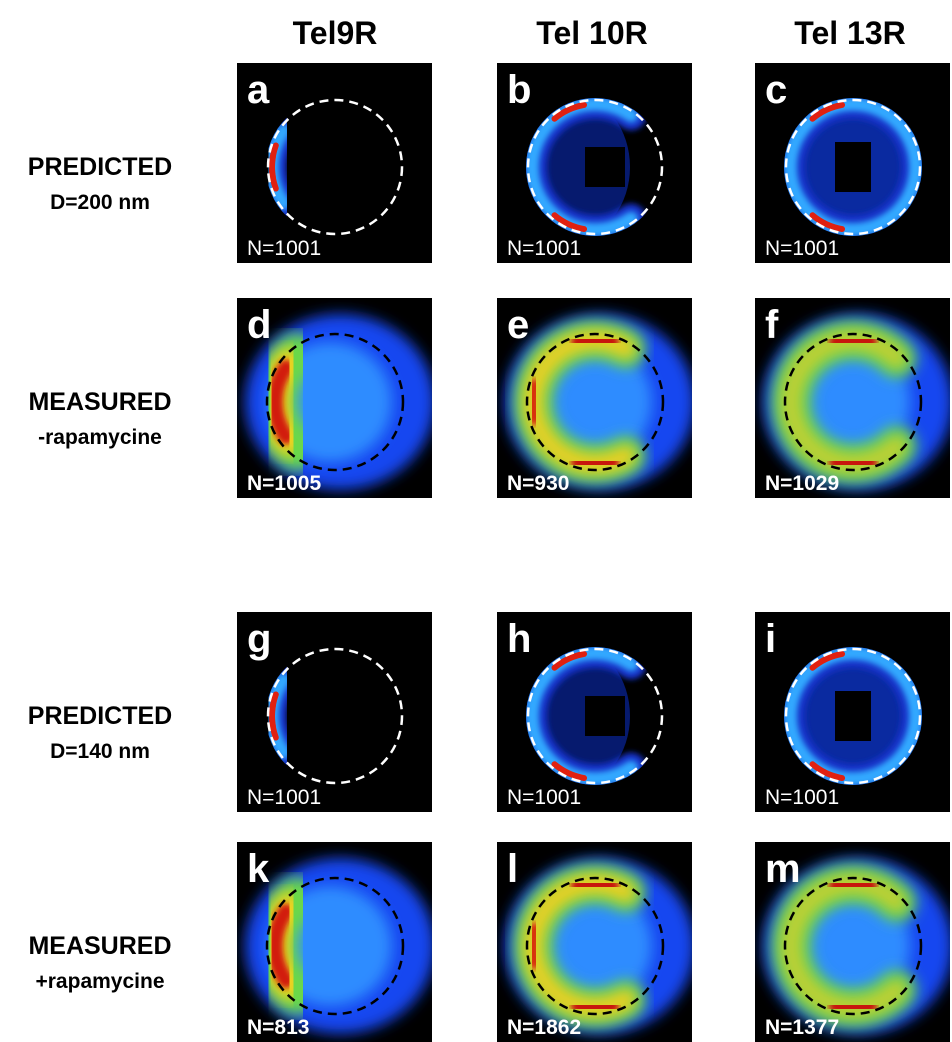  Describe the element at coordinates (512, 869) in the screenshot. I see `panel-letter: l` at that location.